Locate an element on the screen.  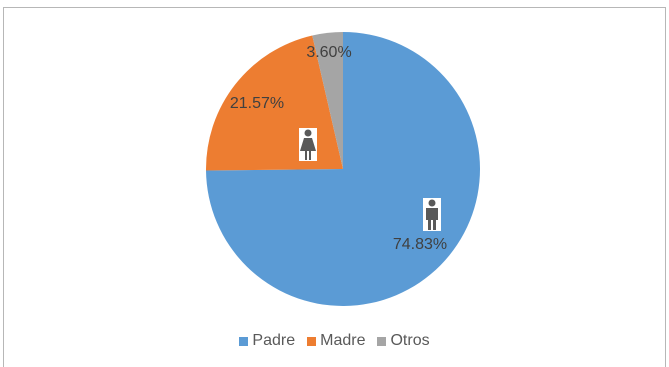
legend-item-madre: Madre is located at coordinates (336, 341).